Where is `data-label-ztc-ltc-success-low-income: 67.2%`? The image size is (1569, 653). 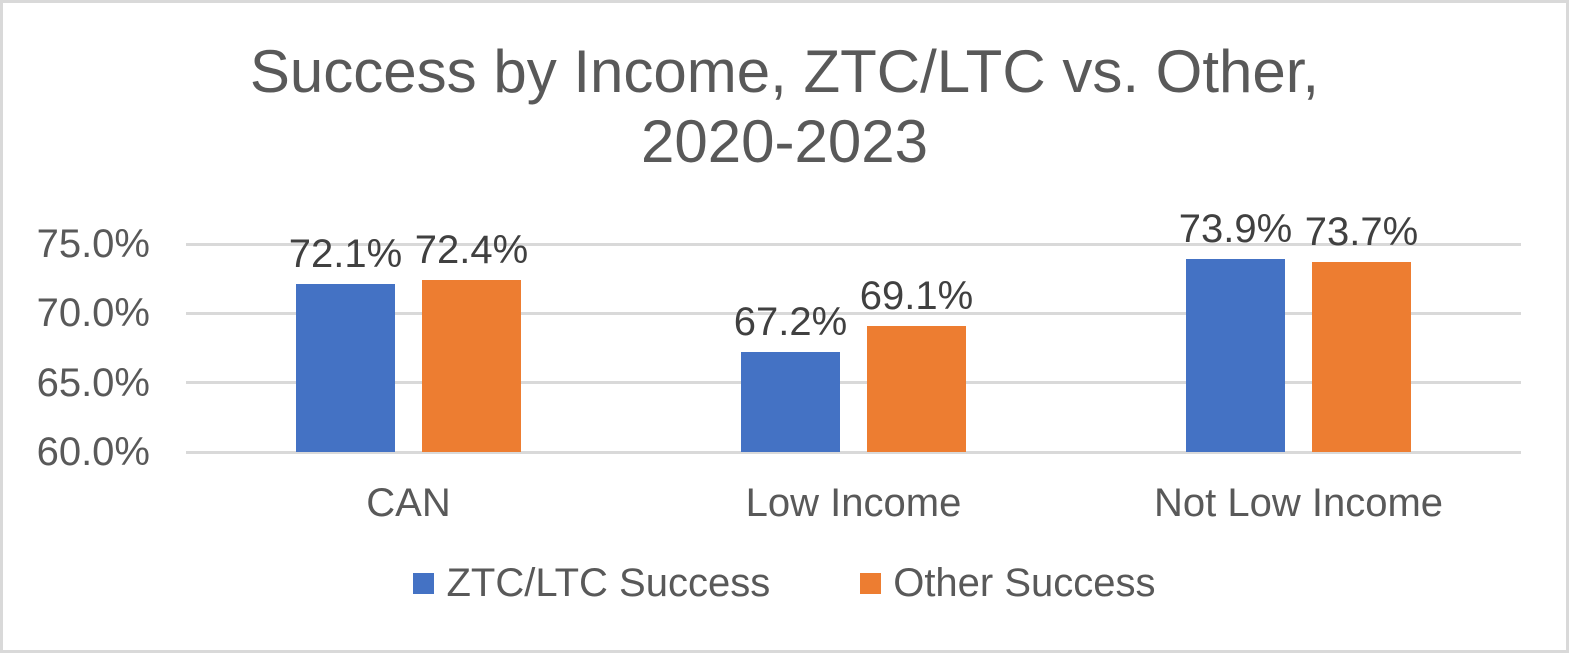
data-label-ztc-ltc-success-low-income: 67.2% is located at coordinates (790, 322).